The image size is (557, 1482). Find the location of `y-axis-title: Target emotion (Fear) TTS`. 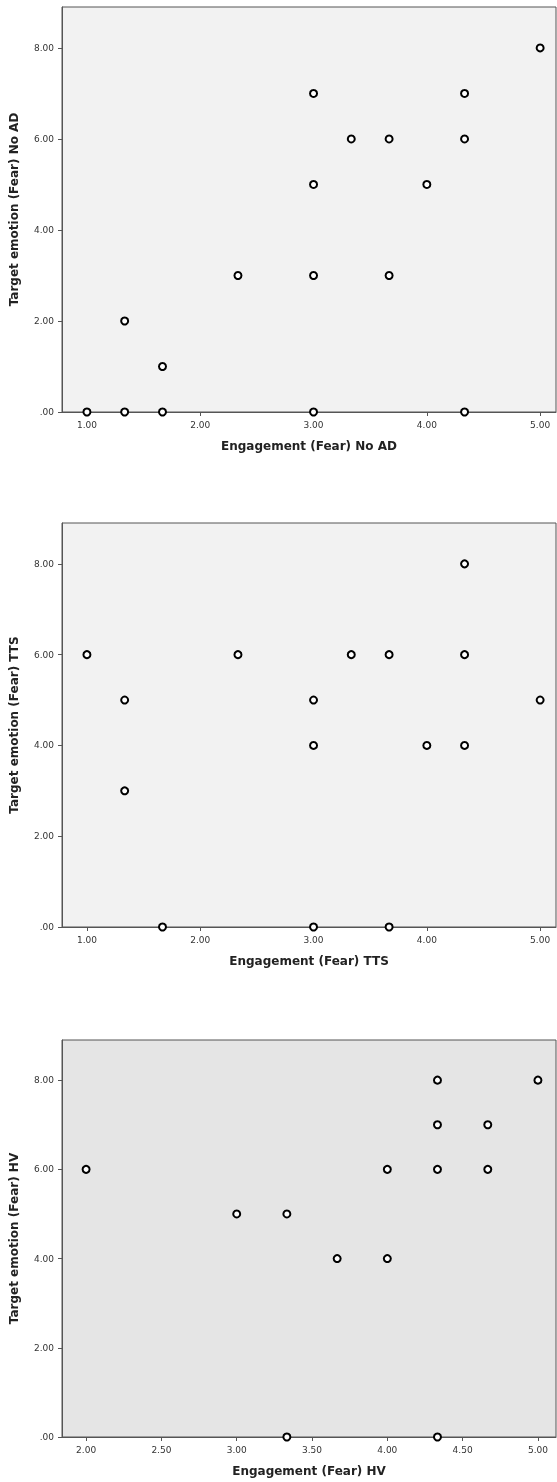

y-axis-title: Target emotion (Fear) TTS is located at coordinates (14, 725).